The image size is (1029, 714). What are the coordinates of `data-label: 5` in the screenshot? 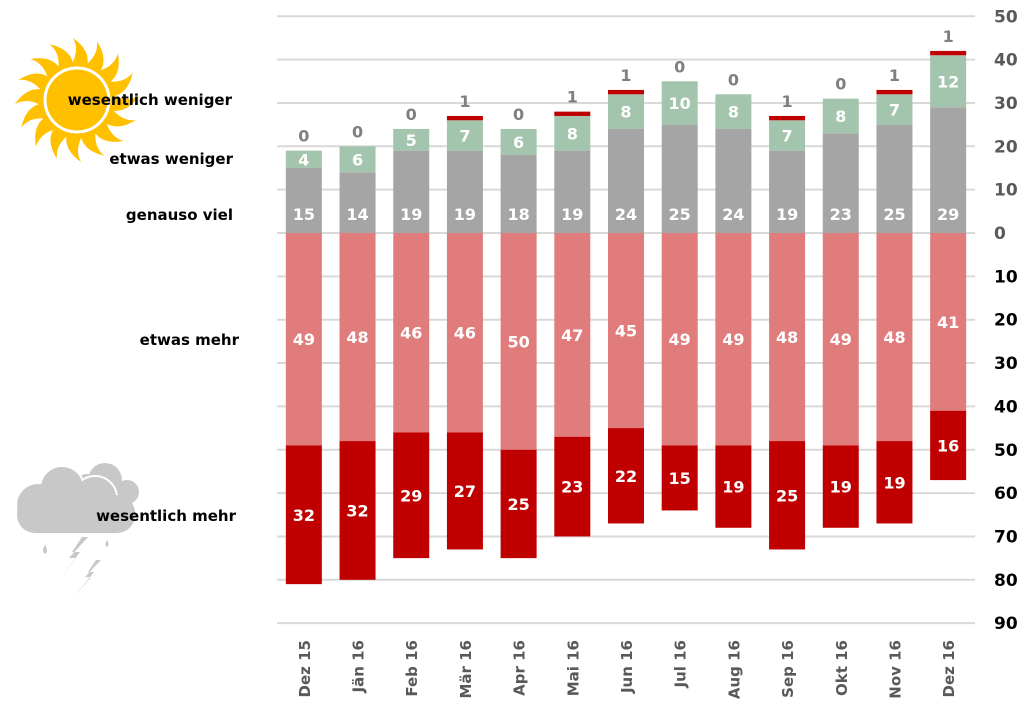 It's located at (411, 140).